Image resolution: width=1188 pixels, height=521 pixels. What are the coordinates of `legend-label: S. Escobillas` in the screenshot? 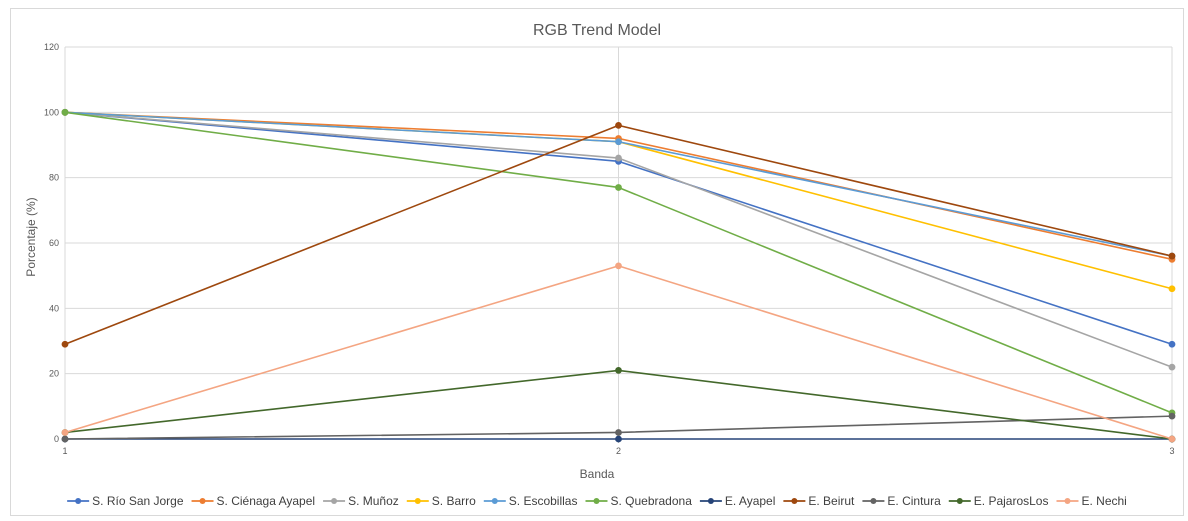 It's located at (543, 501).